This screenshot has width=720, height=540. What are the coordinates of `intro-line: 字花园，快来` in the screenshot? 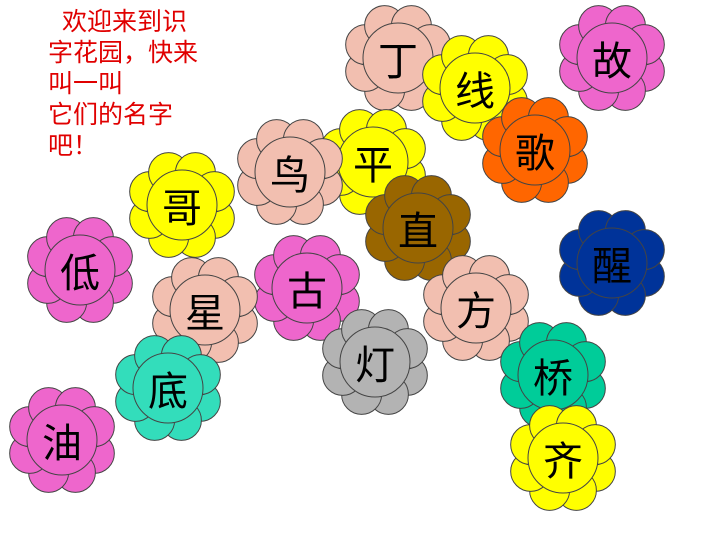 It's located at (123, 52).